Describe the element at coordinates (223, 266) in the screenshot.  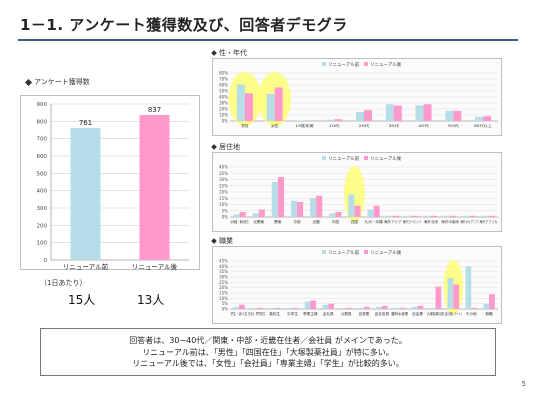
I see `y-tick-label: 40%` at that location.